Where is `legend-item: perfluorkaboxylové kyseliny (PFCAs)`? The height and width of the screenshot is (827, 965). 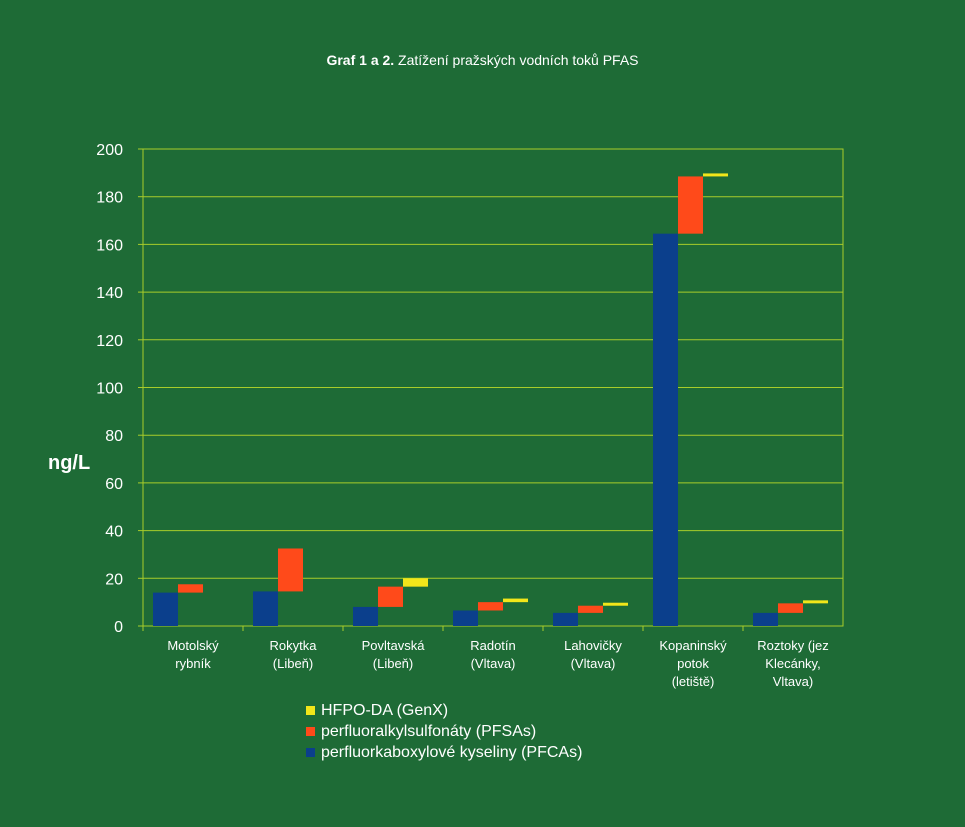
legend-item: perfluorkaboxylové kyseliny (PFCAs) is located at coordinates (444, 752).